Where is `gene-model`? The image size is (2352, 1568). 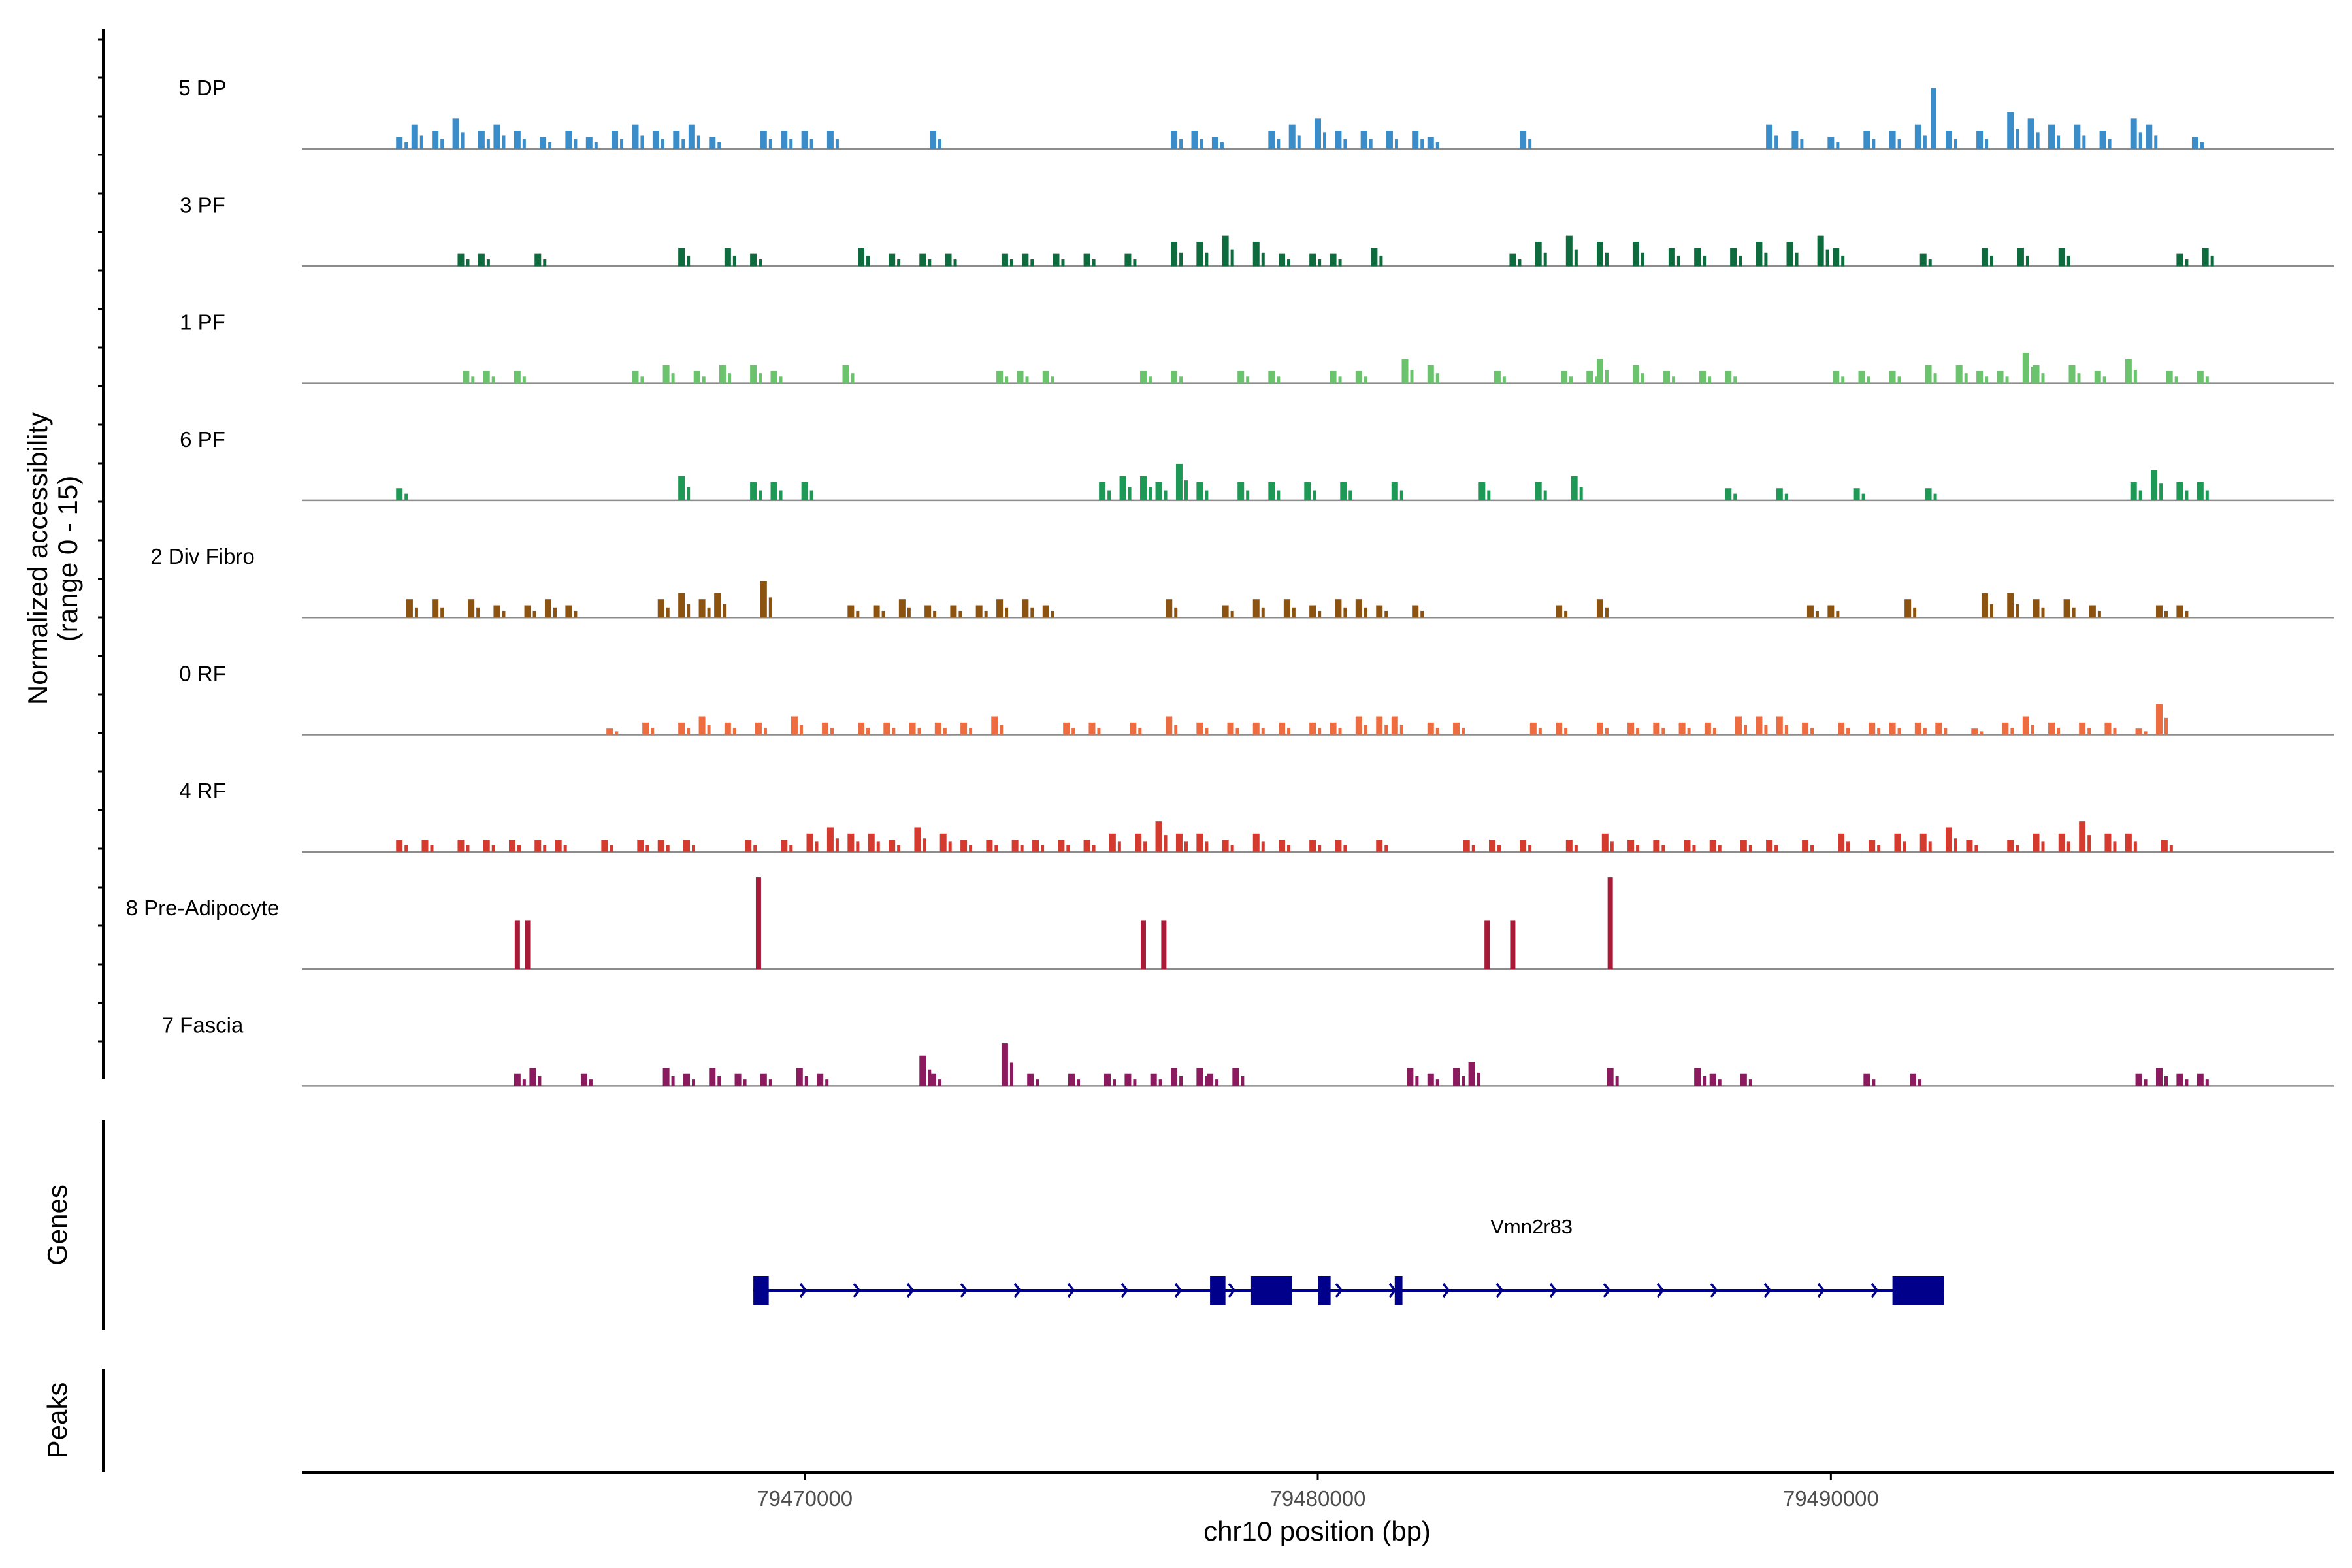
gene-model is located at coordinates (1348, 1290).